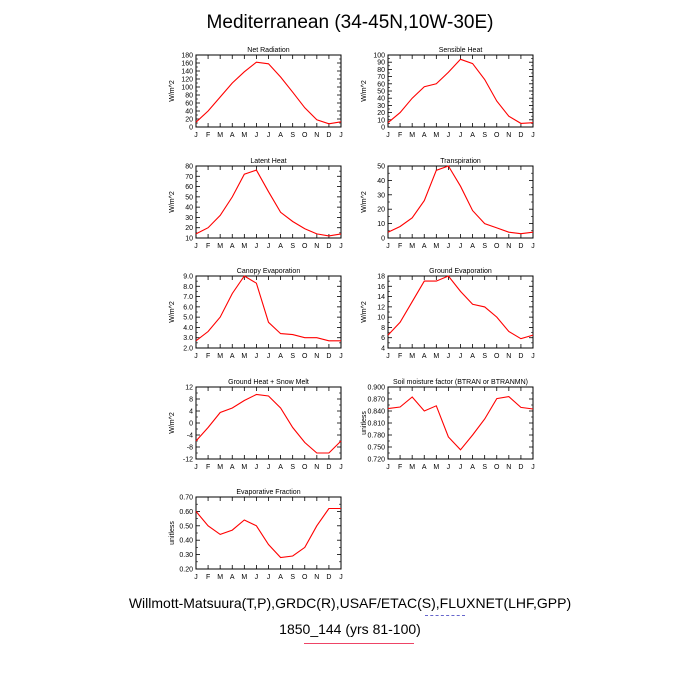  I want to click on panel-title: Sensible Heat, so click(461, 50).